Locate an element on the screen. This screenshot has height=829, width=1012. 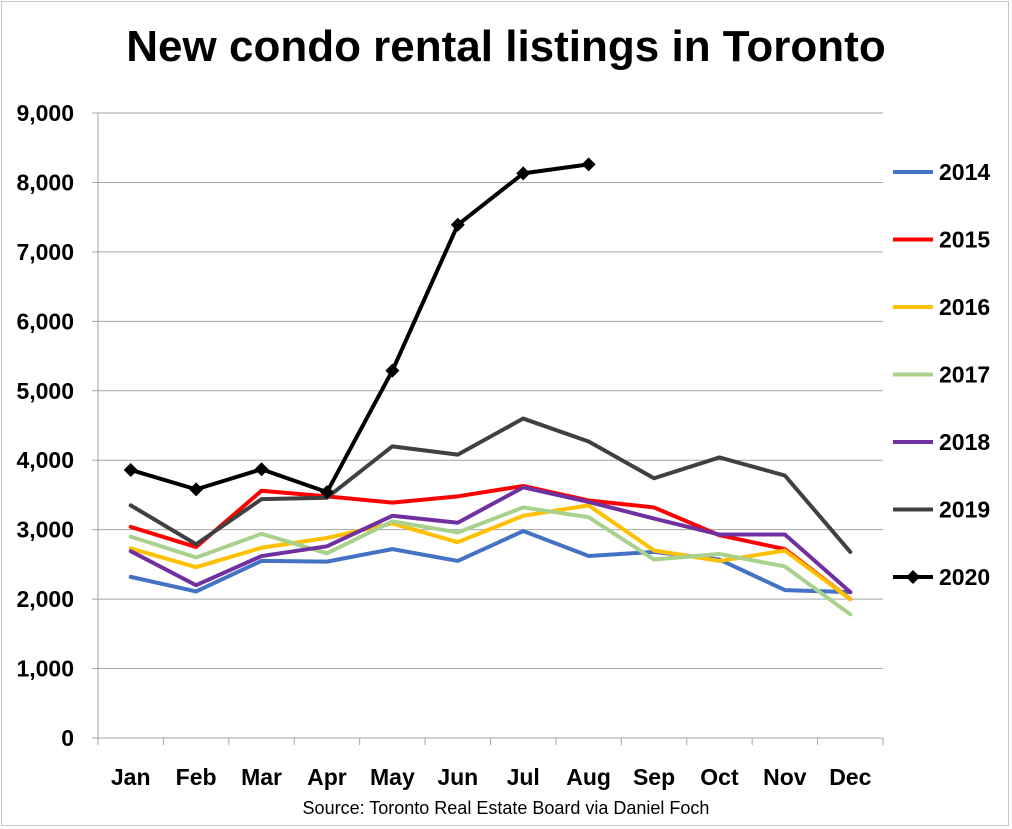
y-tick-label: 7,000 is located at coordinates (45, 252).